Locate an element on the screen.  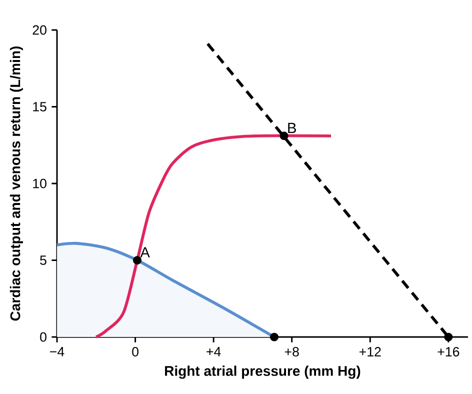
annotation: B is located at coordinates (292, 127).